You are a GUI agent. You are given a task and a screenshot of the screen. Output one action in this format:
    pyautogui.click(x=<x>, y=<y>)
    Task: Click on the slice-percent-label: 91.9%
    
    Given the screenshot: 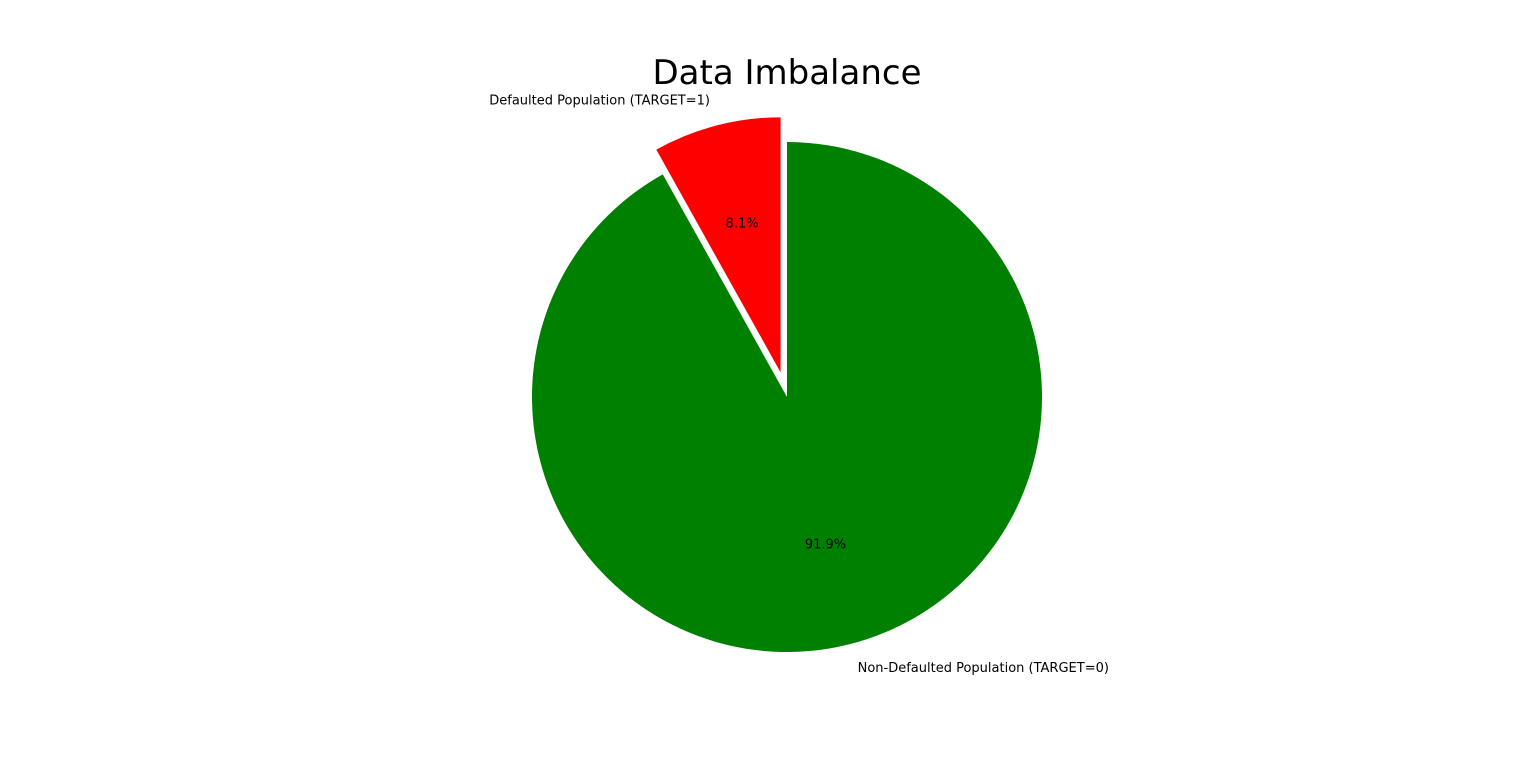 What is the action you would take?
    pyautogui.click(x=825, y=545)
    